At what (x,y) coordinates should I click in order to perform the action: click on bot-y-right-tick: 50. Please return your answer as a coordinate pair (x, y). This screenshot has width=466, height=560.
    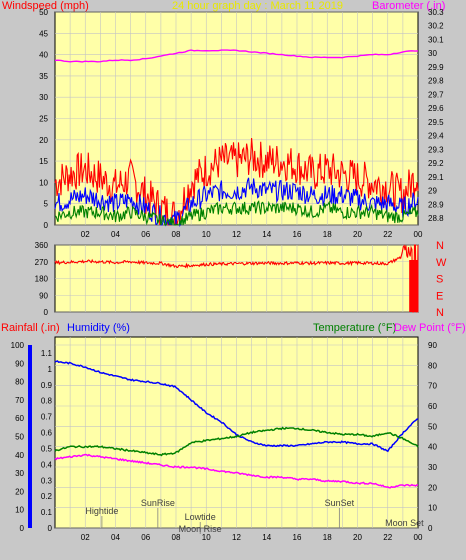
    Looking at the image, I should click on (432, 426).